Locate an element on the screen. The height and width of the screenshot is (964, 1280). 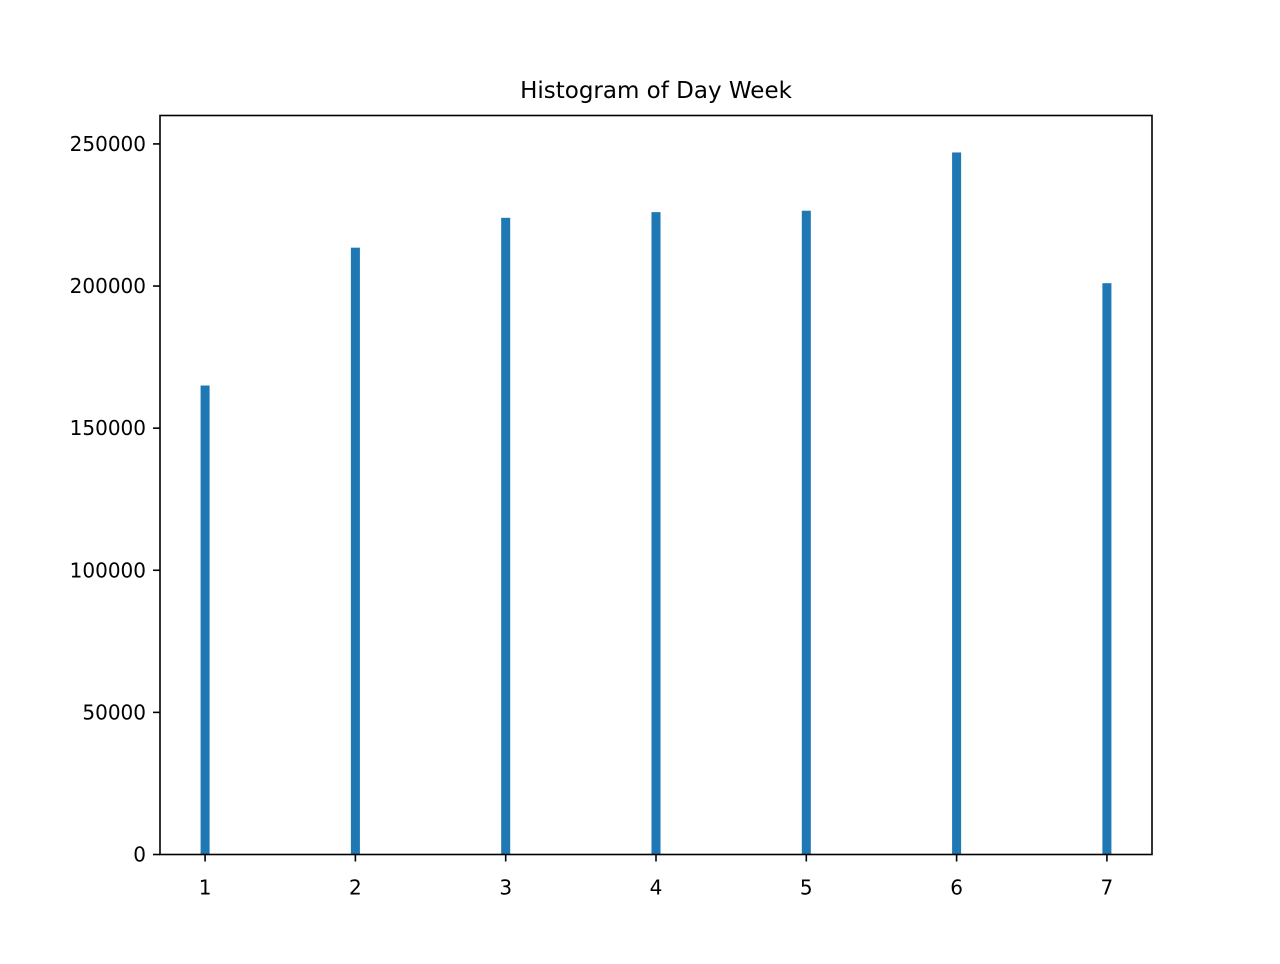
y-tick-label: 50000 is located at coordinates (114, 712).